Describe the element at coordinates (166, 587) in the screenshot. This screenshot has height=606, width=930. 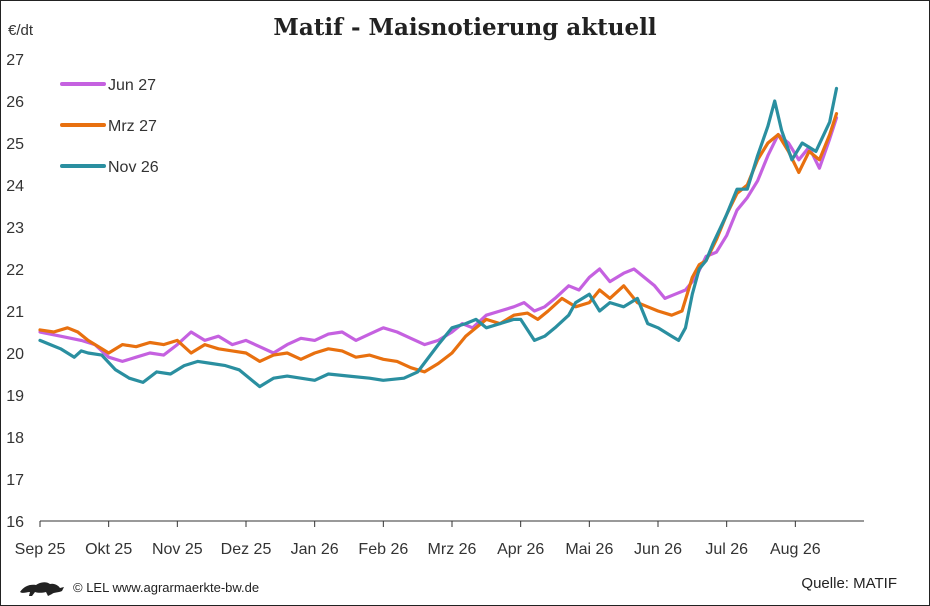
I see `footer-copyright: © LEL www.agrarmaerkte-bw.de` at that location.